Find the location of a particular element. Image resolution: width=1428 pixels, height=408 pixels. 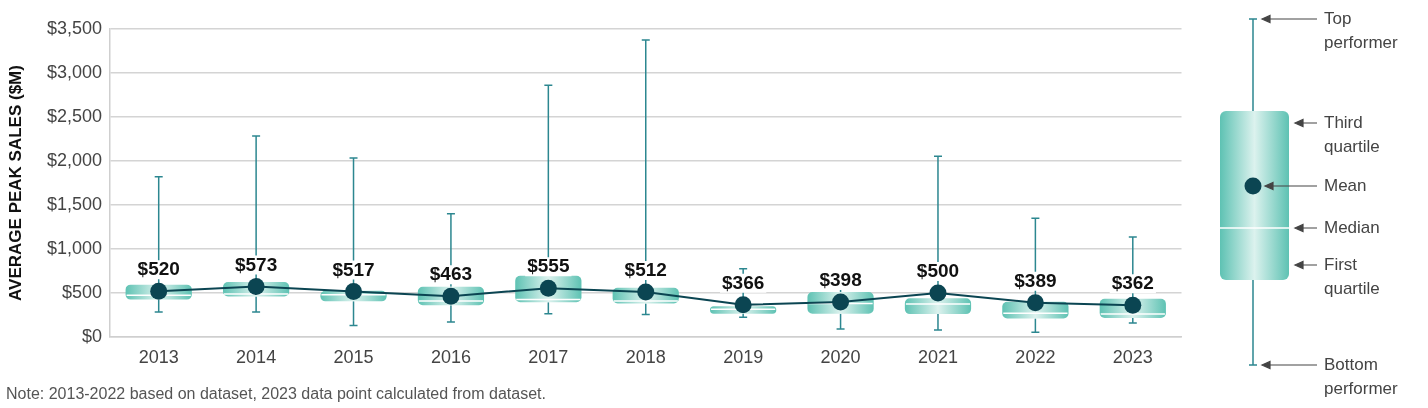

text: First quartile is located at coordinates (1352, 277).